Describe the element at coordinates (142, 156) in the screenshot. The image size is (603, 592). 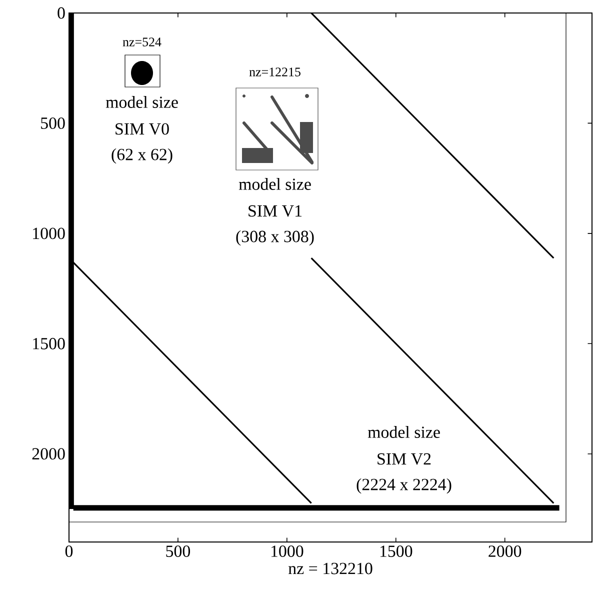
I see `annotation: (62 x 62)` at that location.